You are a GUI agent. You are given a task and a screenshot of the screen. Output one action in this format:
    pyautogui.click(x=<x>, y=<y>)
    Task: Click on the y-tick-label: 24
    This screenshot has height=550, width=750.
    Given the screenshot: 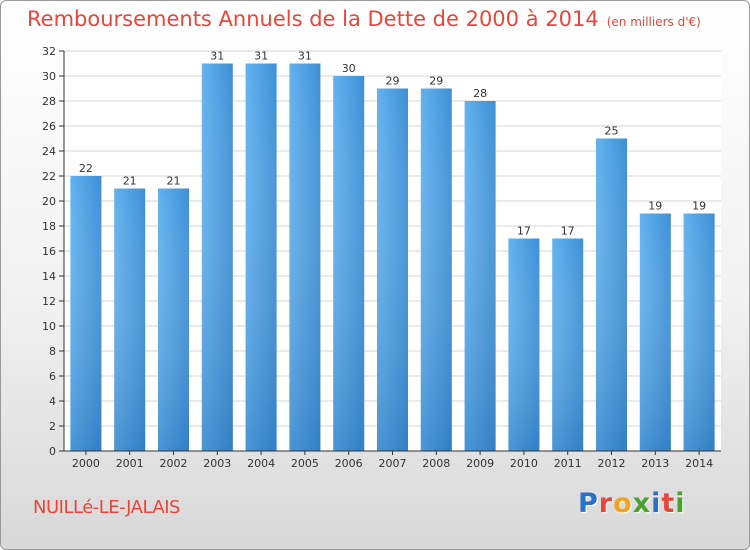 What is the action you would take?
    pyautogui.click(x=49, y=151)
    